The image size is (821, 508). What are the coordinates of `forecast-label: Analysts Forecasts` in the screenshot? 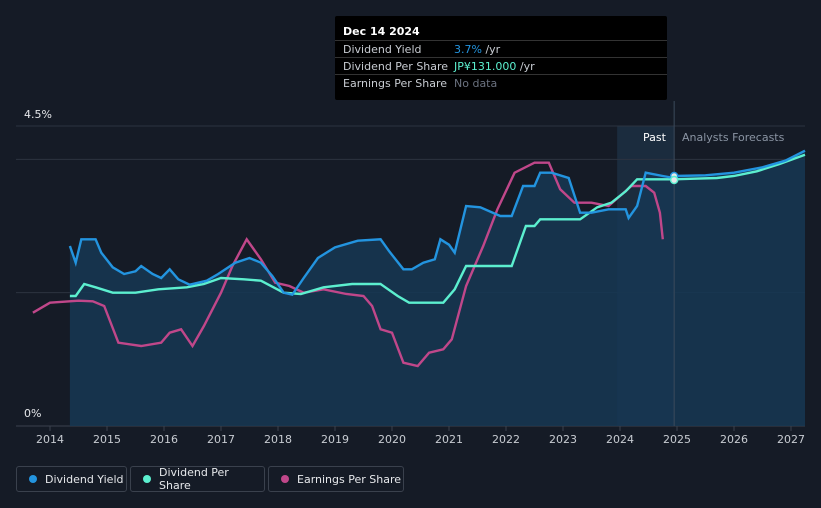 It's located at (733, 137).